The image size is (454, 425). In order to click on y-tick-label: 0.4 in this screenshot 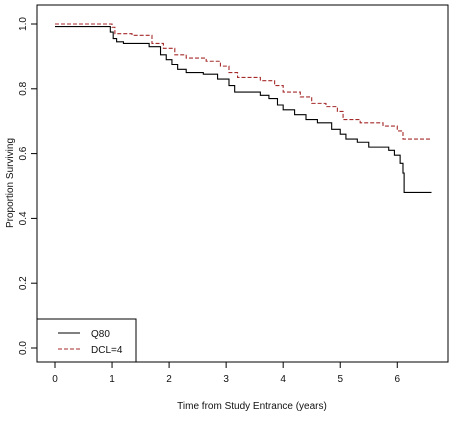, I will do `click(23, 218)`.